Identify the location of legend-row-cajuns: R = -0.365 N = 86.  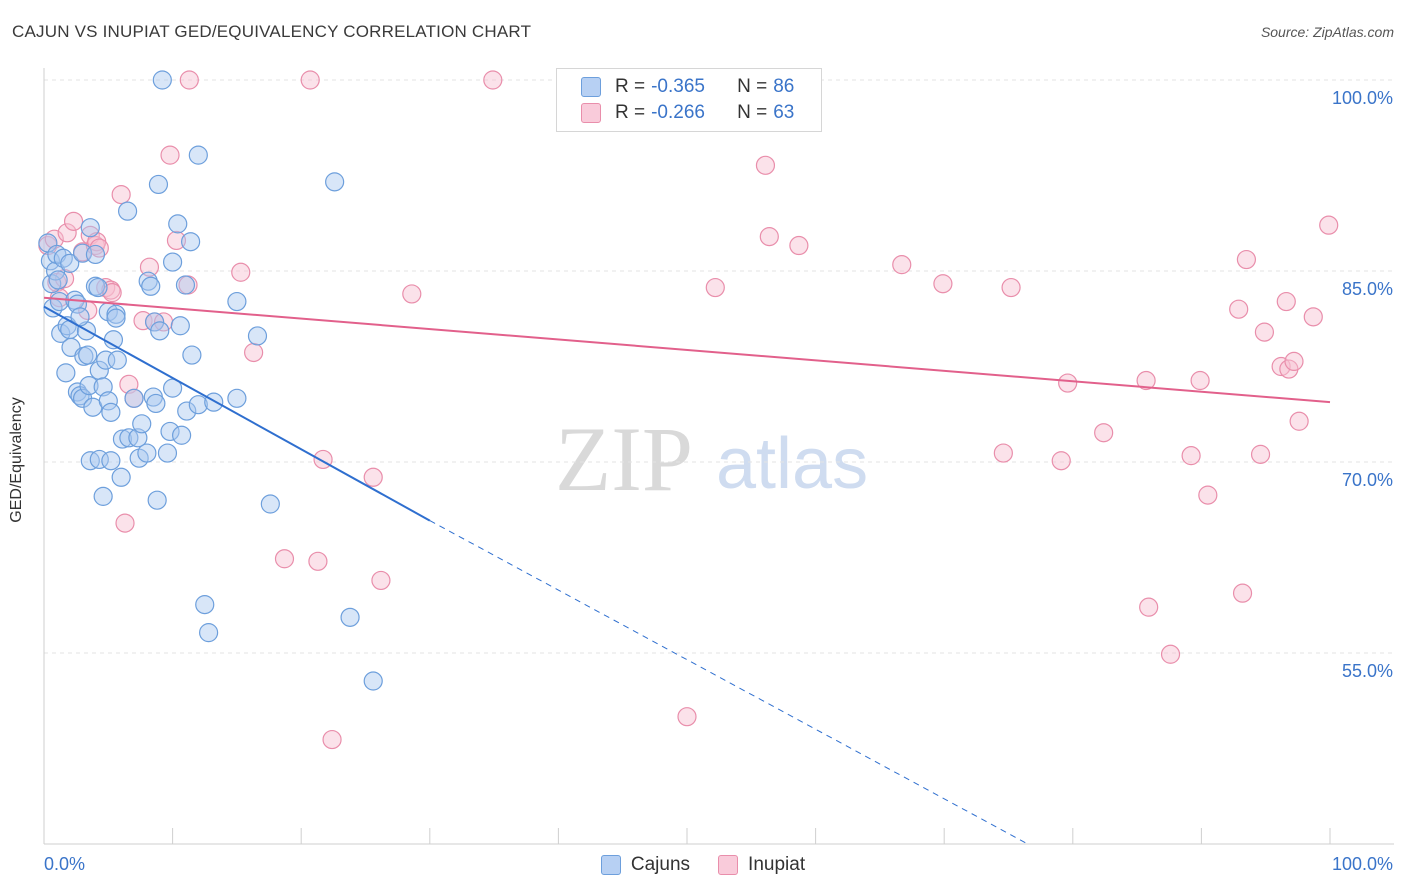
(687, 87).